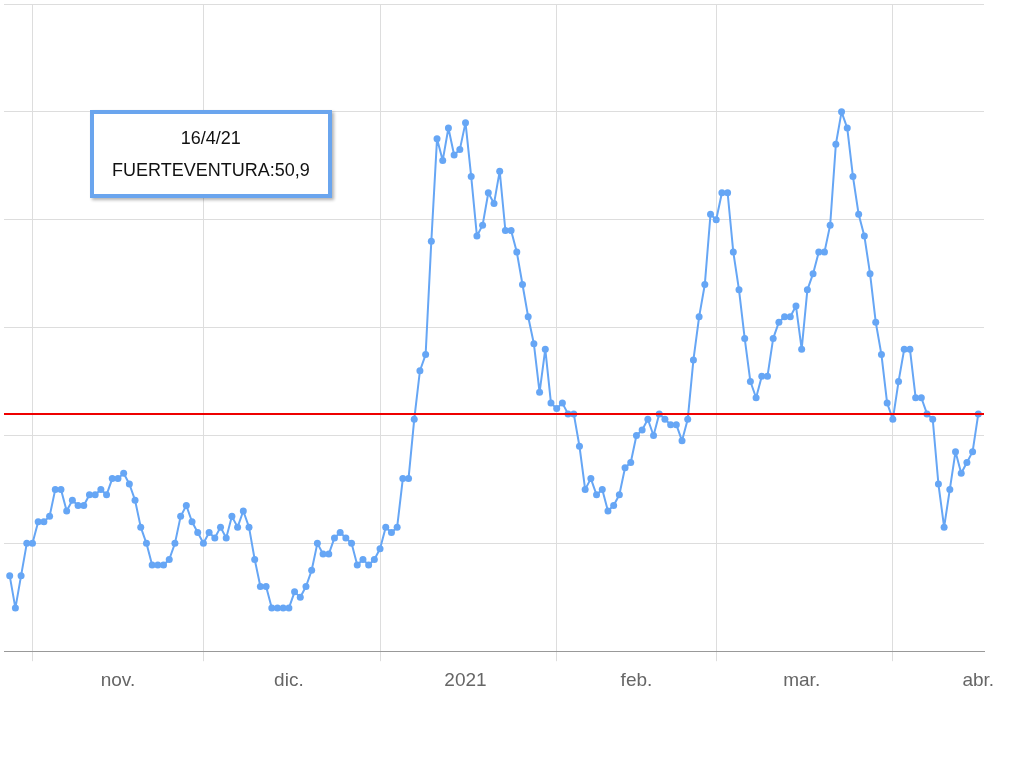 The height and width of the screenshot is (760, 1034). What do you see at coordinates (289, 679) in the screenshot?
I see `x-tick-label: dic.` at bounding box center [289, 679].